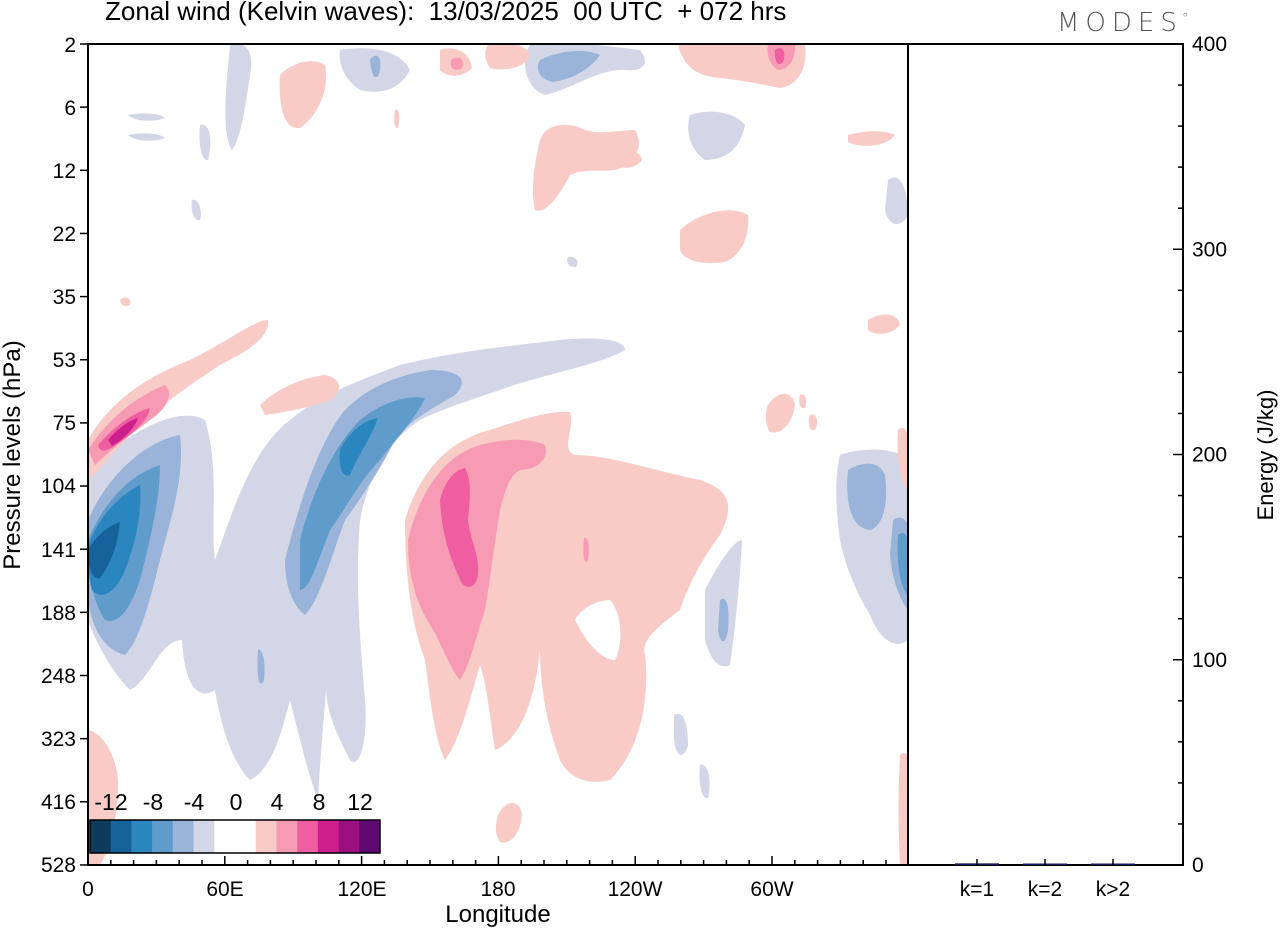 The image size is (1280, 930). I want to click on colorbar-label: 0, so click(236, 802).